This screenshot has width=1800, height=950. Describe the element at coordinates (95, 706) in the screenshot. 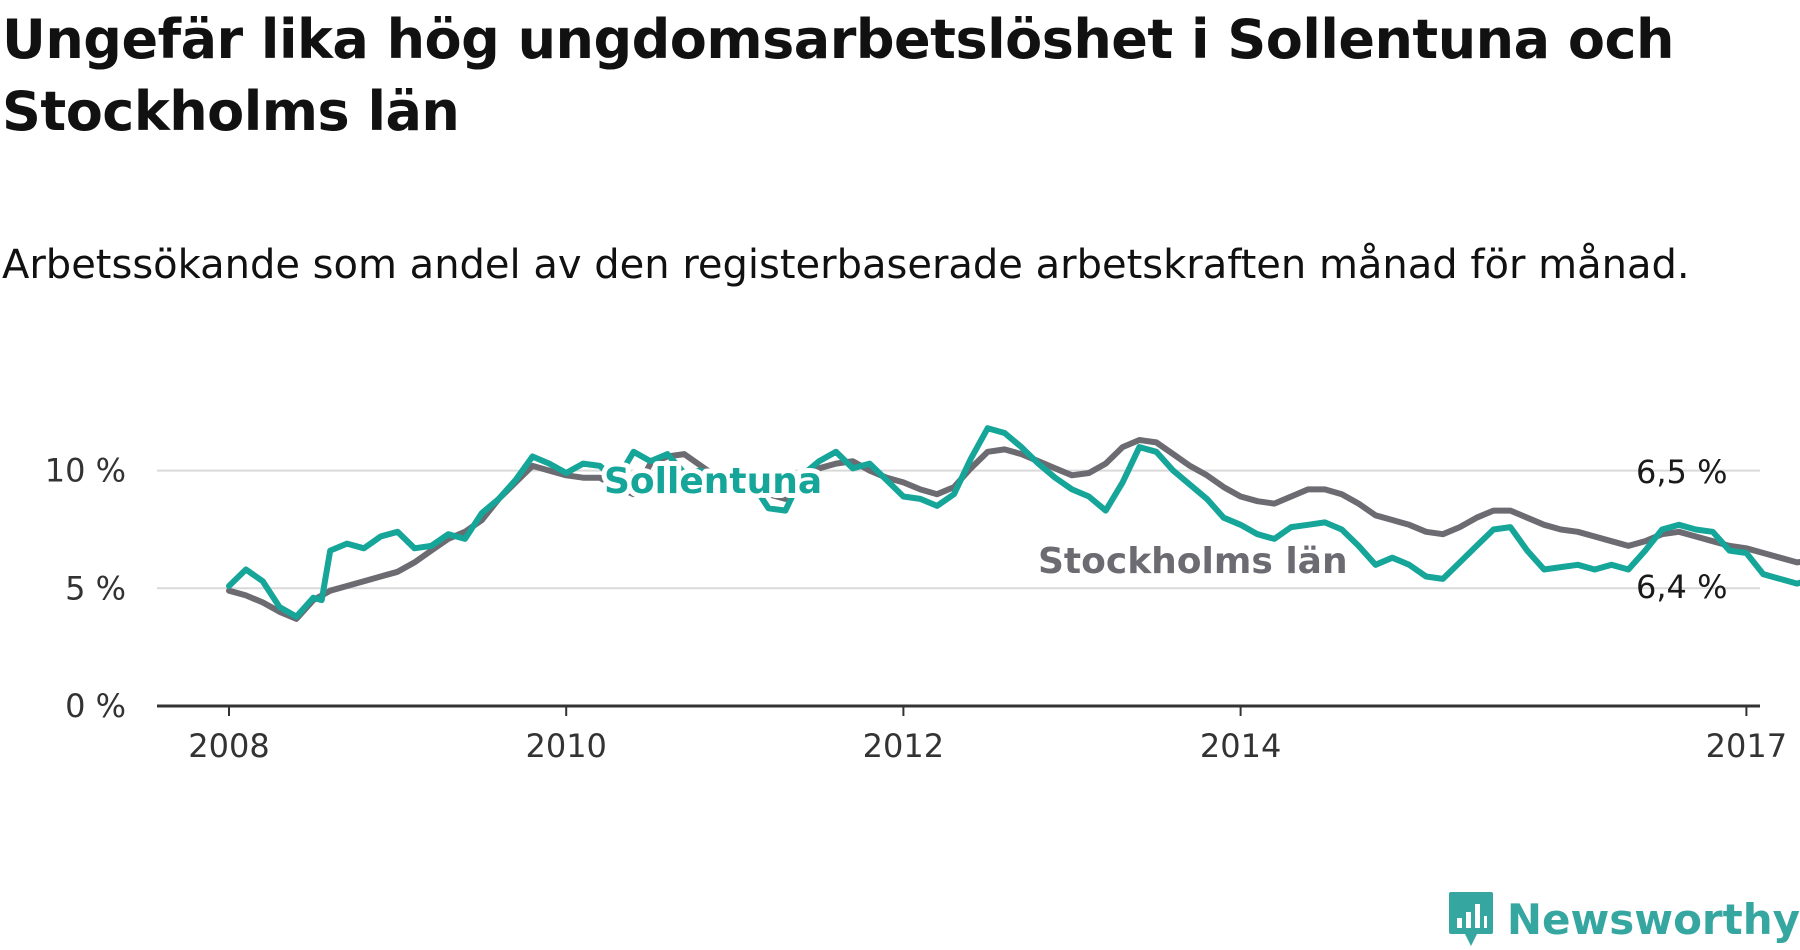

I see `y-tick-label: 0 %` at that location.